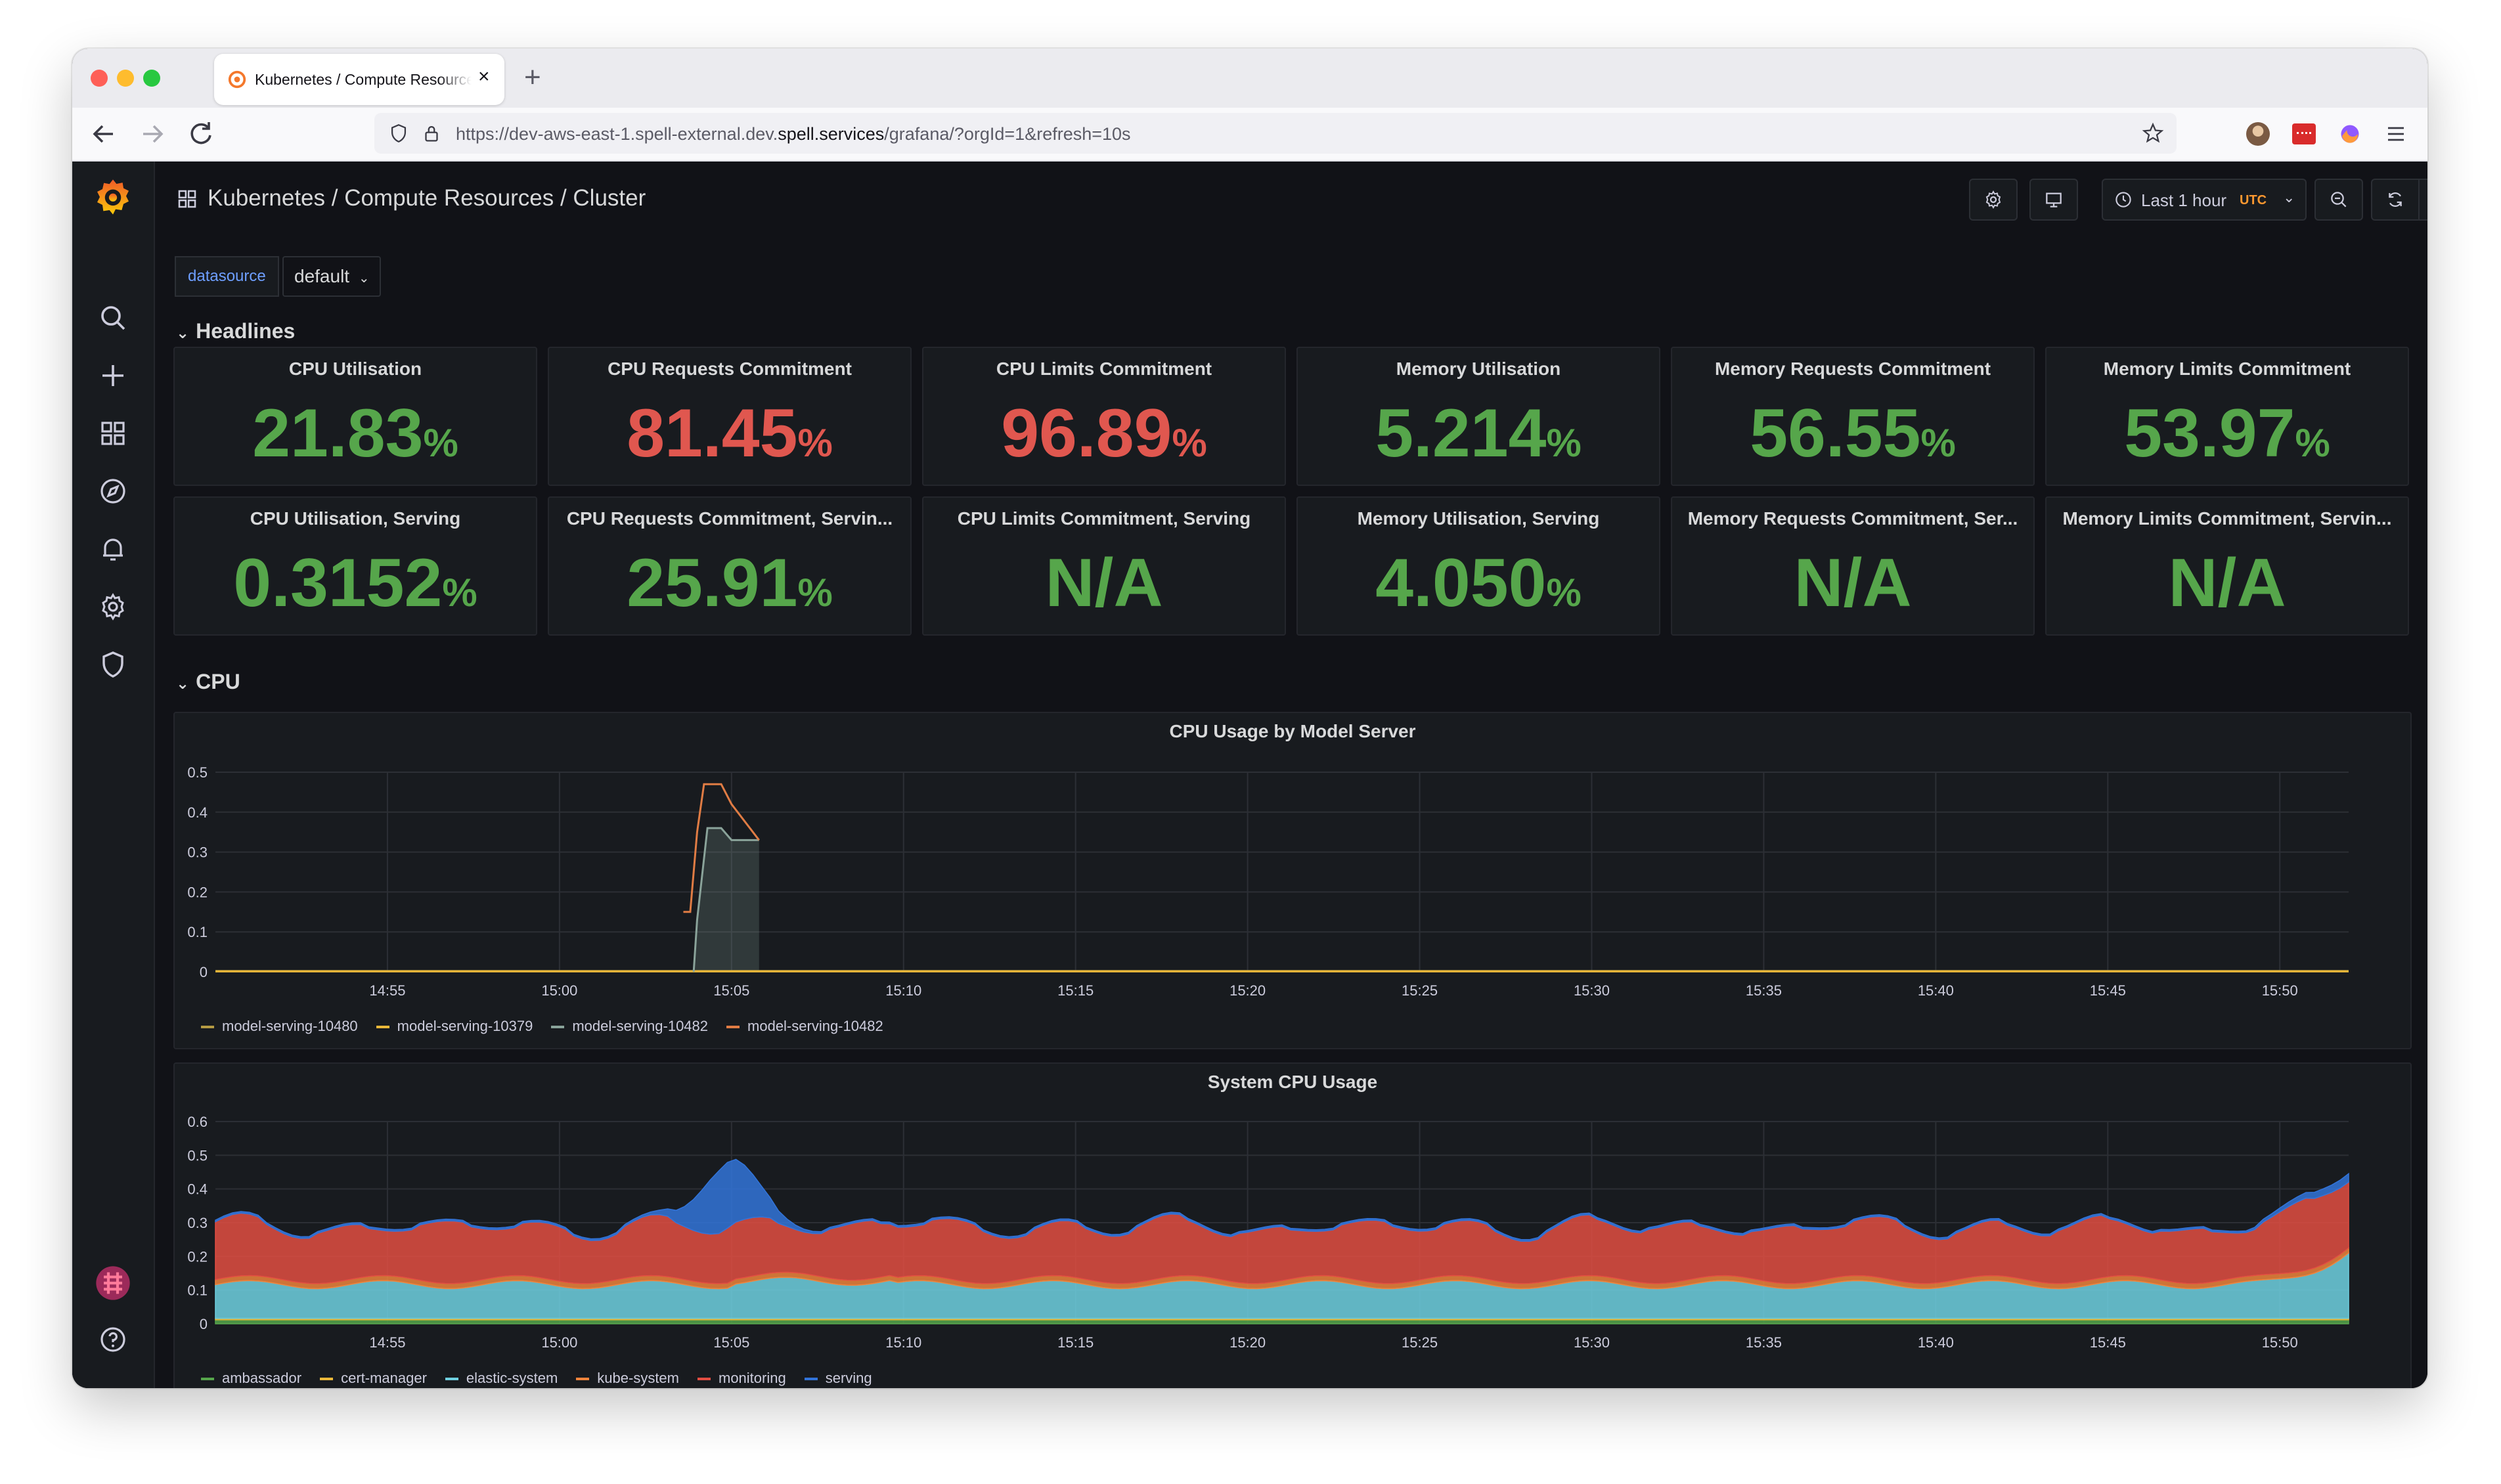 The image size is (2501, 1484). What do you see at coordinates (113, 375) in the screenshot?
I see `plus-icon` at bounding box center [113, 375].